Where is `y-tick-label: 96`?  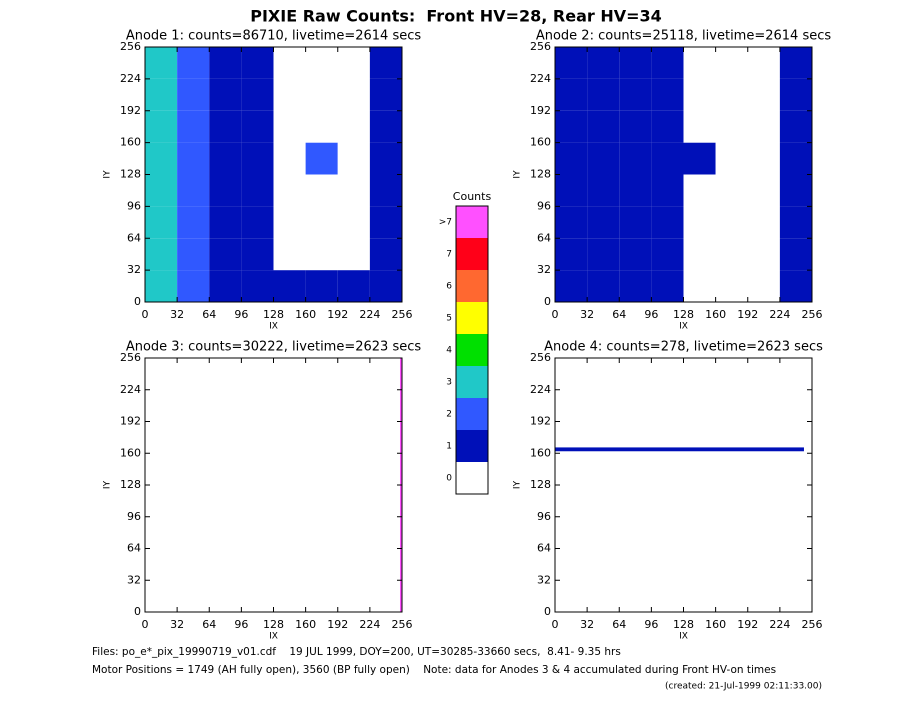
y-tick-label: 96 is located at coordinates (134, 516).